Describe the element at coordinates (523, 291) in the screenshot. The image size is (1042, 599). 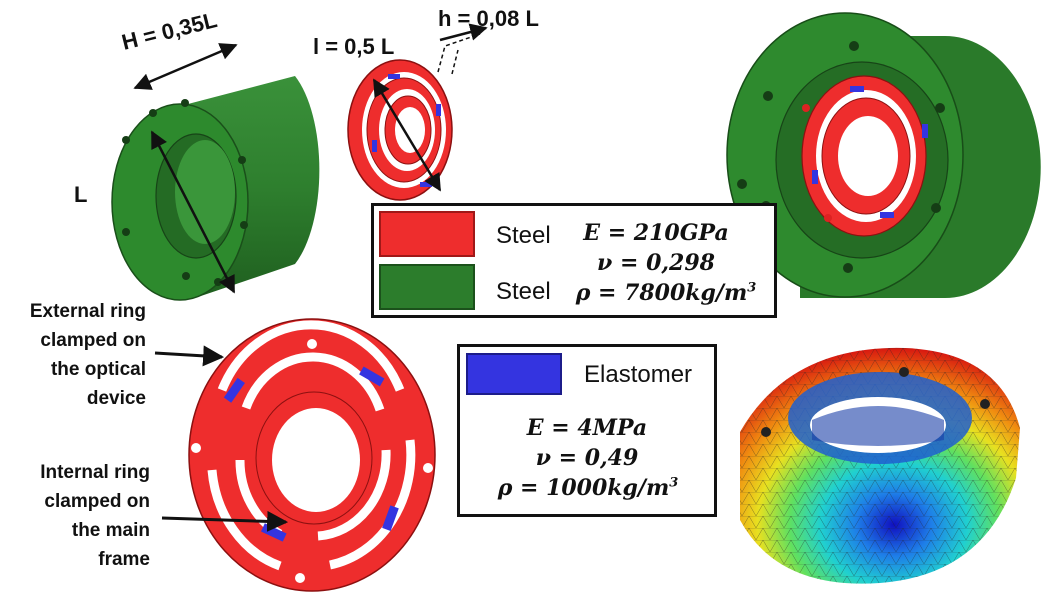
I see `steel-green-label: Steel` at that location.